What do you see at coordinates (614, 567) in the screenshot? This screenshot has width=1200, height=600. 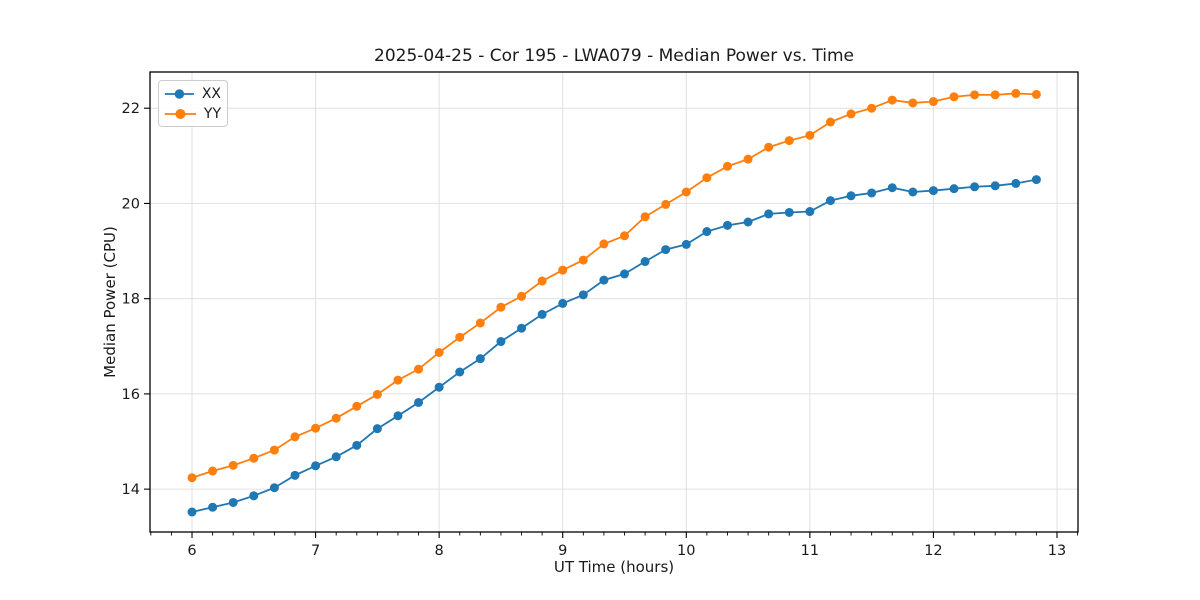 I see `x-axis-label: UT Time (hours)` at bounding box center [614, 567].